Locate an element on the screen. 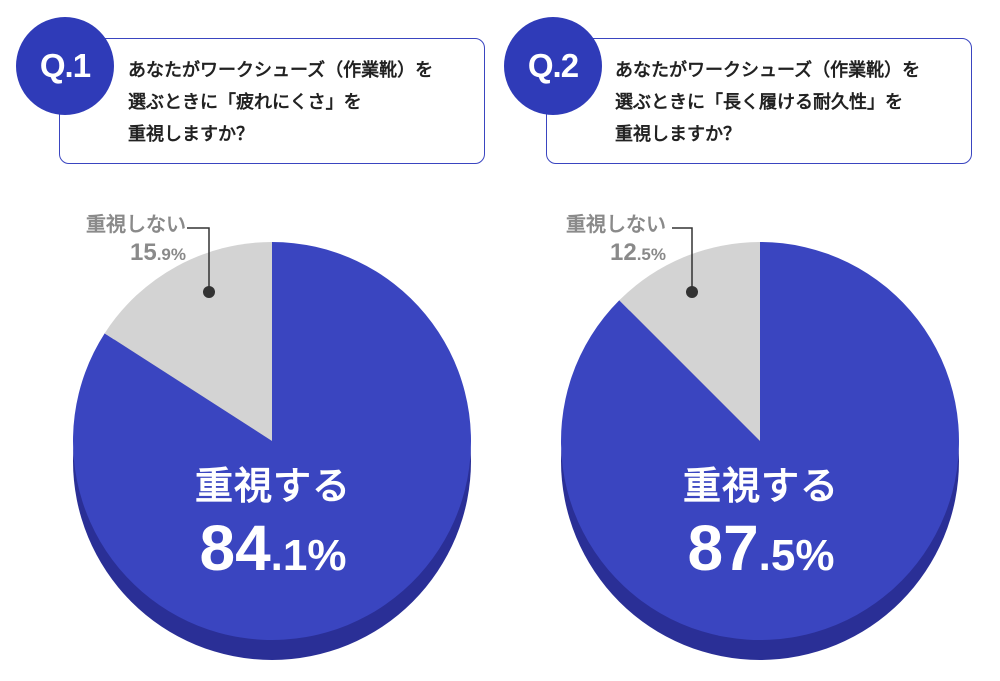 The height and width of the screenshot is (681, 1000). chart-1-main-category: 重視する is located at coordinates (272, 486).